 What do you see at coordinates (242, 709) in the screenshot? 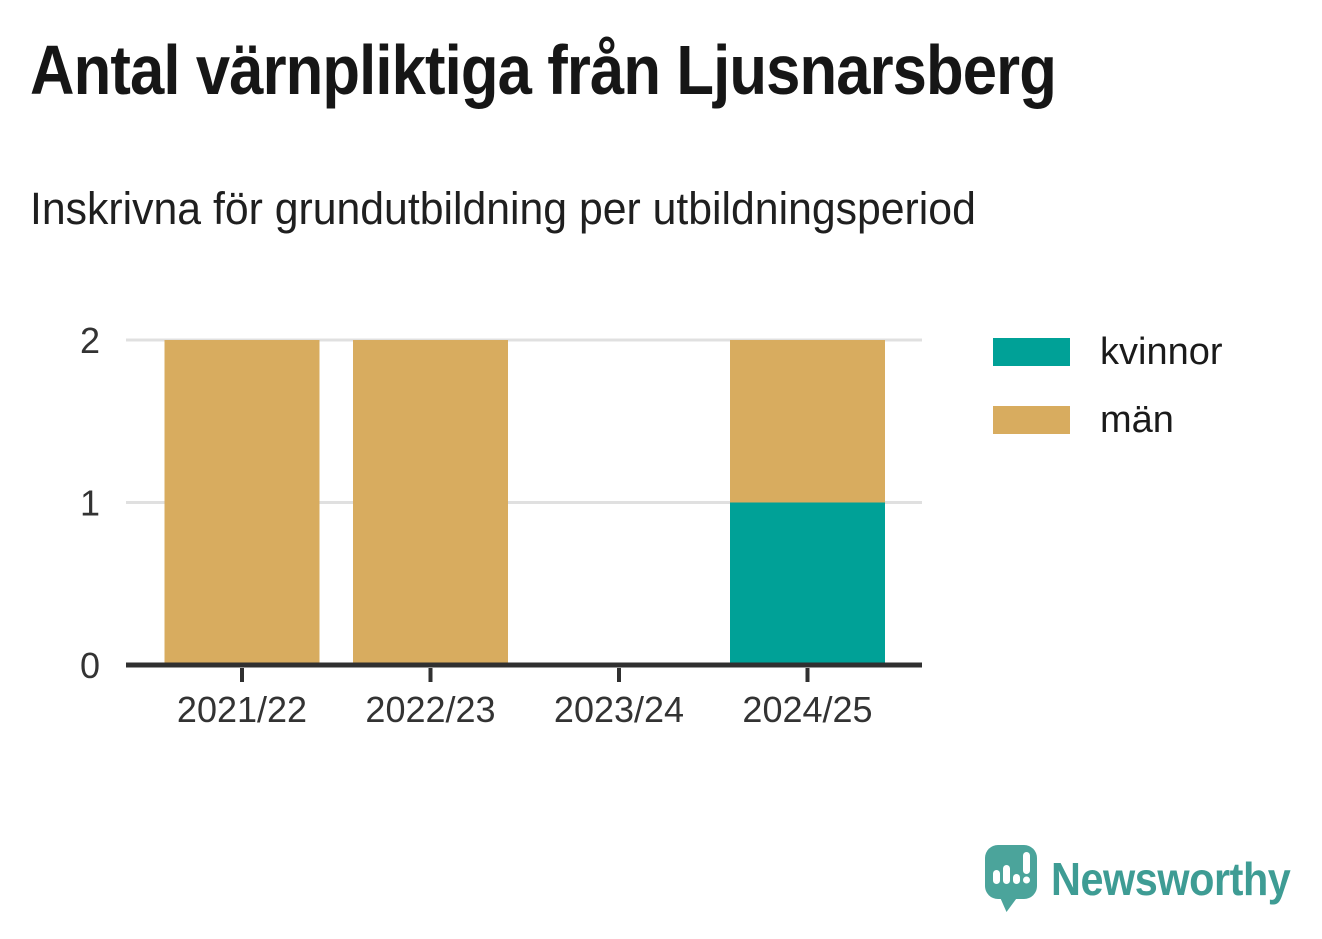
I see `x-axis-tick-label: 2021/22` at bounding box center [242, 709].